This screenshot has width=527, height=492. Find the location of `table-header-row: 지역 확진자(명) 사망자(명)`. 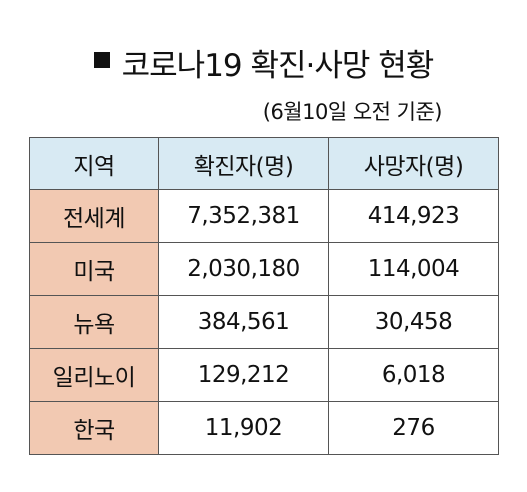

table-header-row: 지역 확진자(명) 사망자(명) is located at coordinates (264, 163).